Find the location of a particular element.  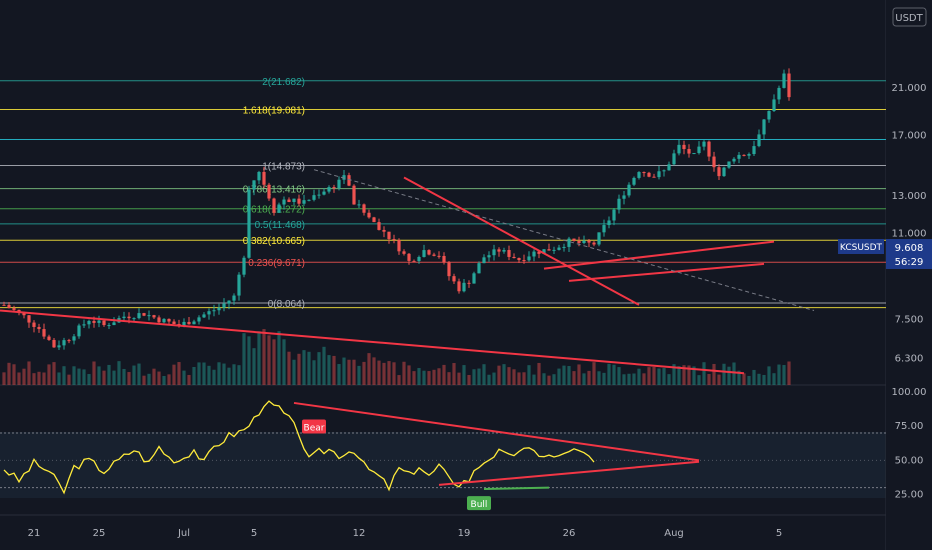

trendline-long is located at coordinates (372, 342).